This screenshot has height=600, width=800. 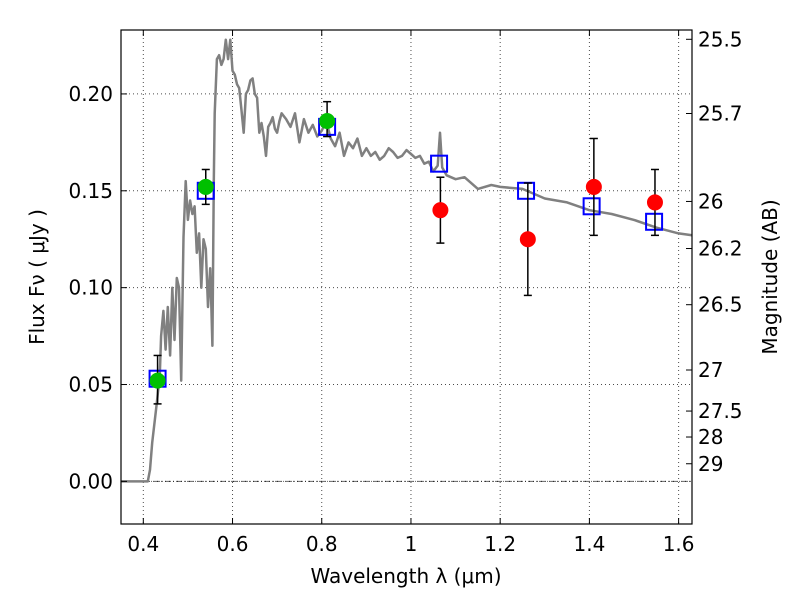 I want to click on y-tick-label: 0.15, so click(x=90, y=191).